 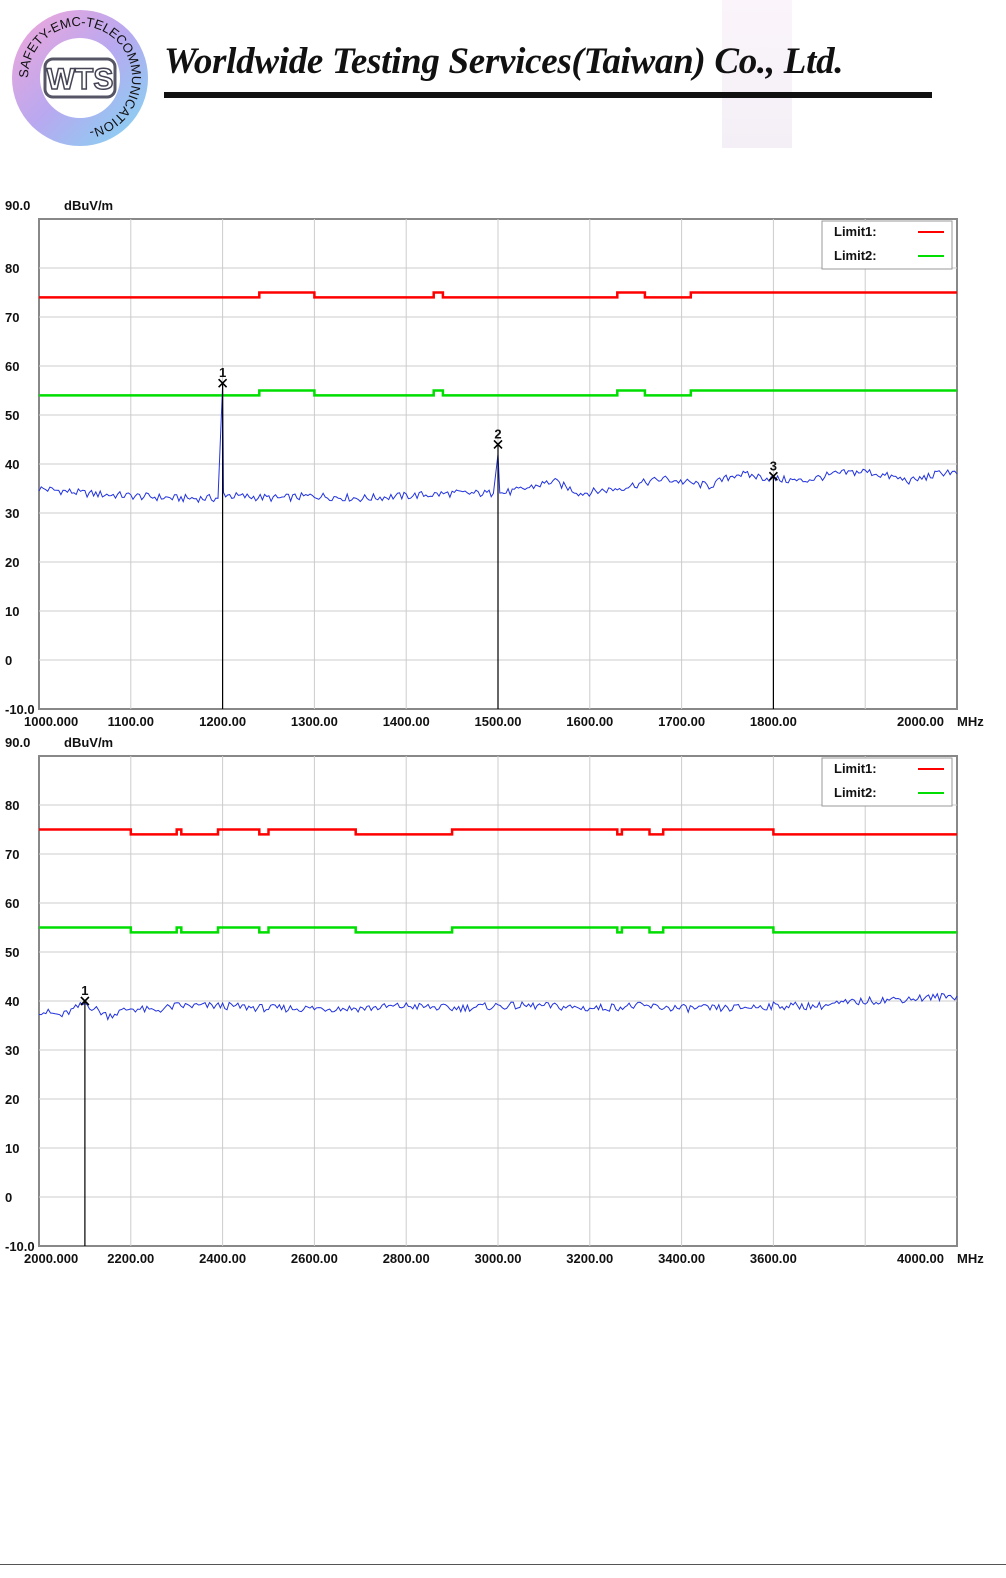 What do you see at coordinates (51, 1258) in the screenshot?
I see `x-tick-label: 2000.000` at bounding box center [51, 1258].